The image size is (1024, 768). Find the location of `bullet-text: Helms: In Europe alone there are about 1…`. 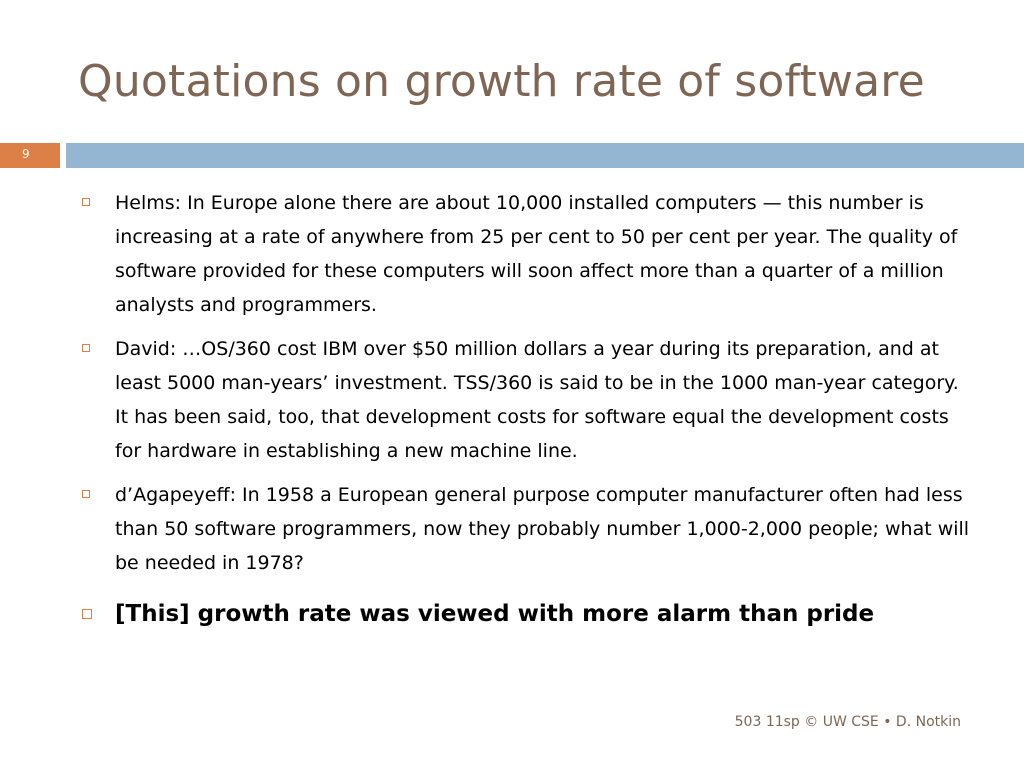

bullet-text: Helms: In Europe alone there are about 1… is located at coordinates (536, 254).